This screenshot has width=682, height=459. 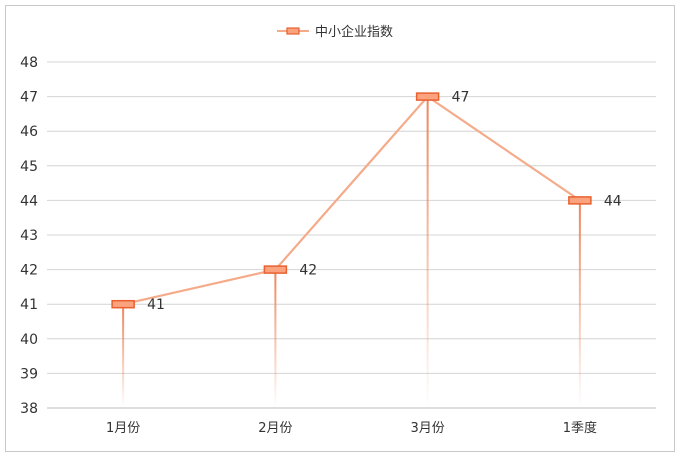 I want to click on x-tick-label: 2月份, so click(x=275, y=428).